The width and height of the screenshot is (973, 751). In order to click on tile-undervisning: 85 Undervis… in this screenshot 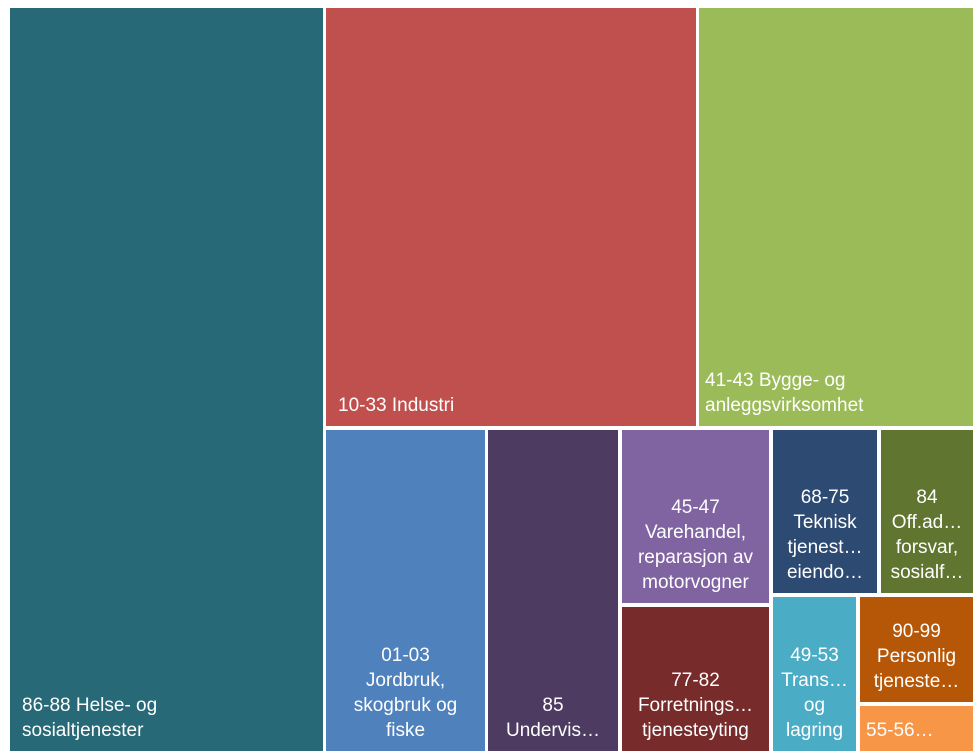, I will do `click(553, 590)`.